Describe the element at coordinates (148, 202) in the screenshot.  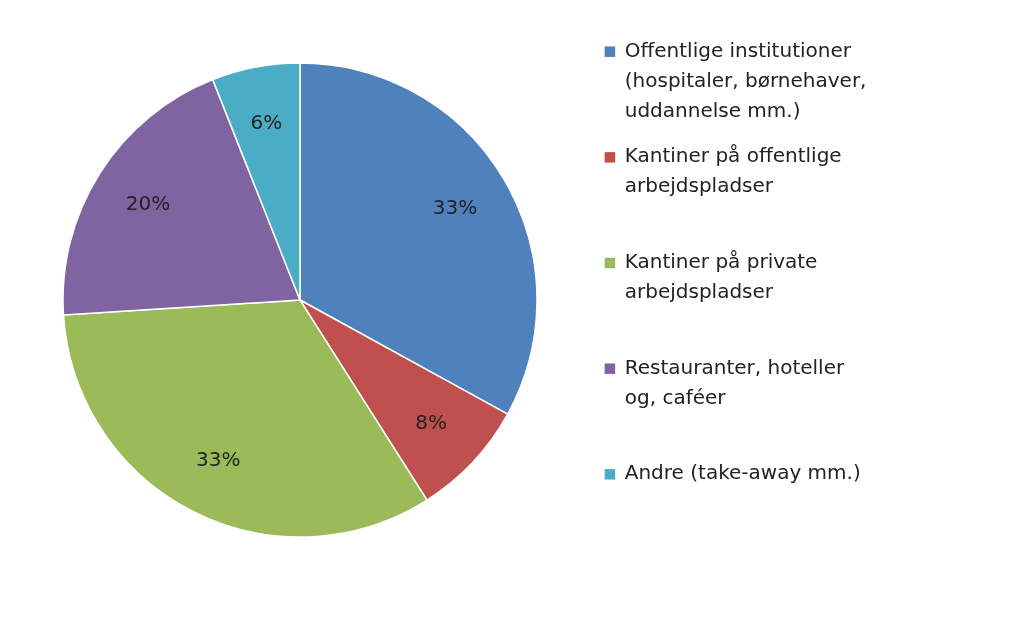
I see `data-label: 20%` at that location.